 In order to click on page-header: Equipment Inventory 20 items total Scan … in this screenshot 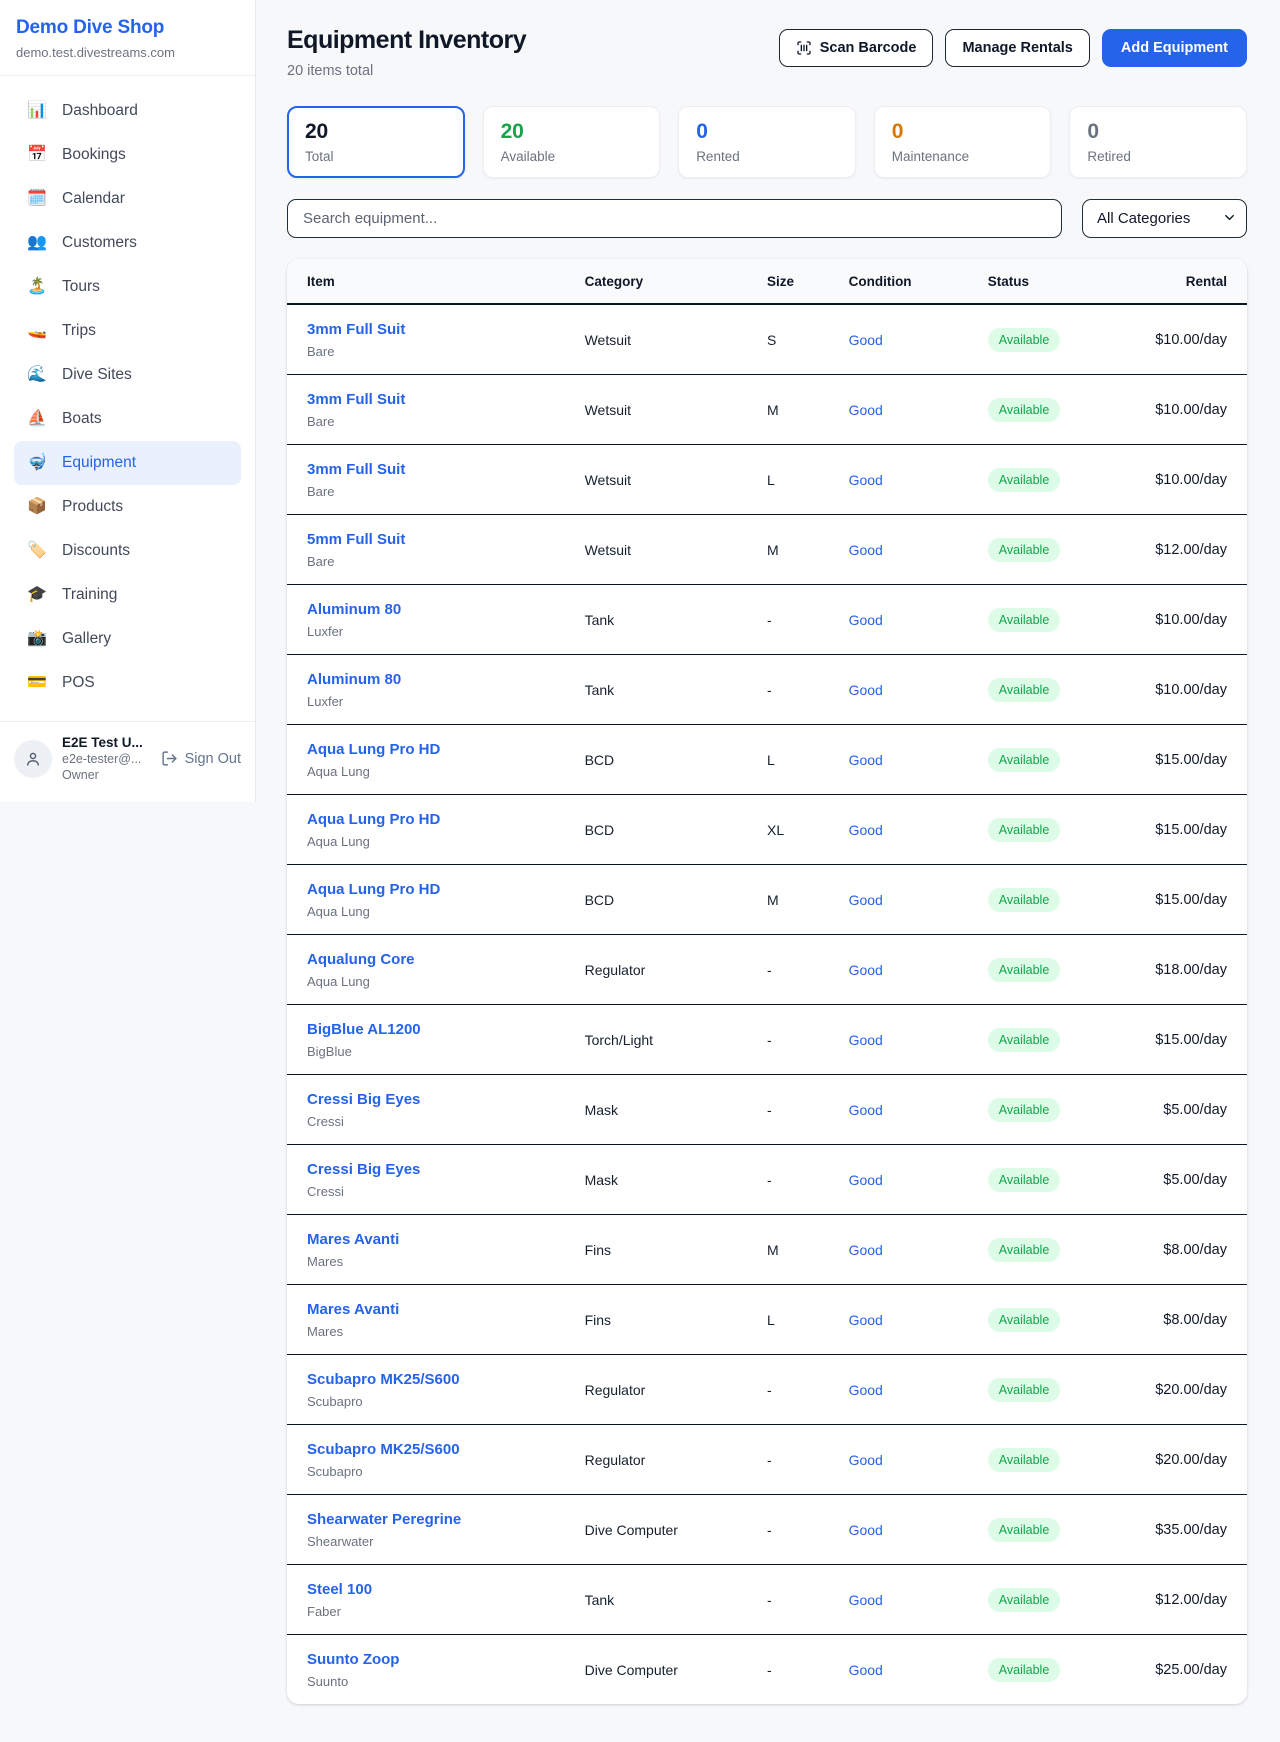, I will do `click(767, 52)`.